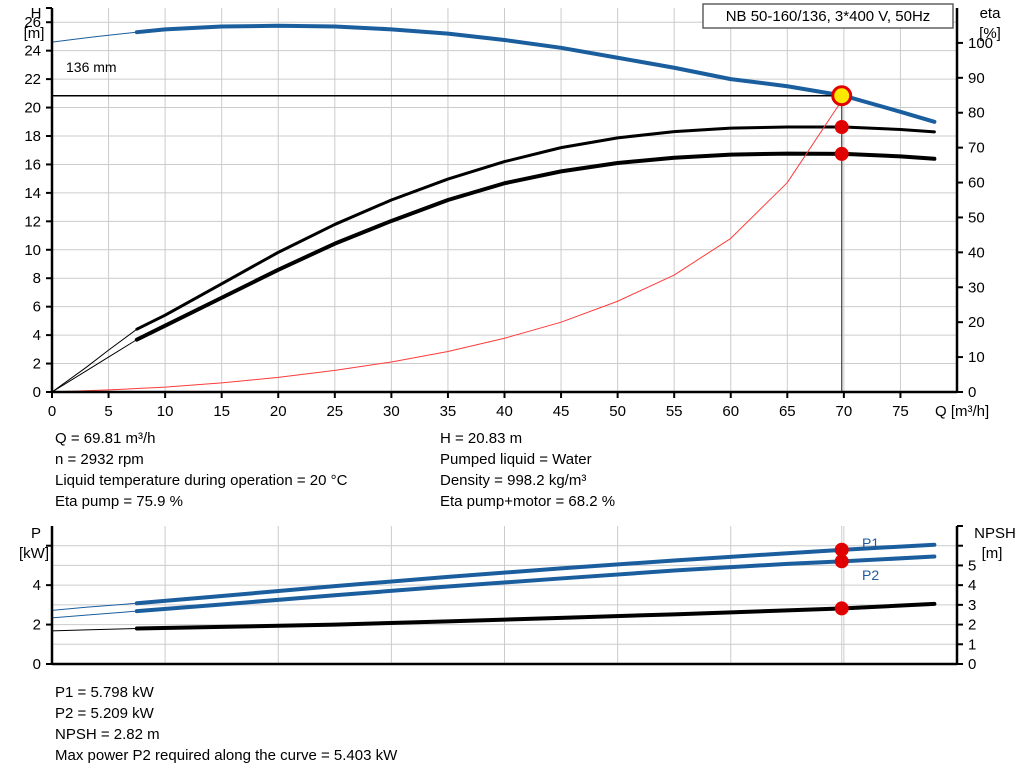  Describe the element at coordinates (34, 33) in the screenshot. I see `y-axis-title-left-unit: [m]` at that location.